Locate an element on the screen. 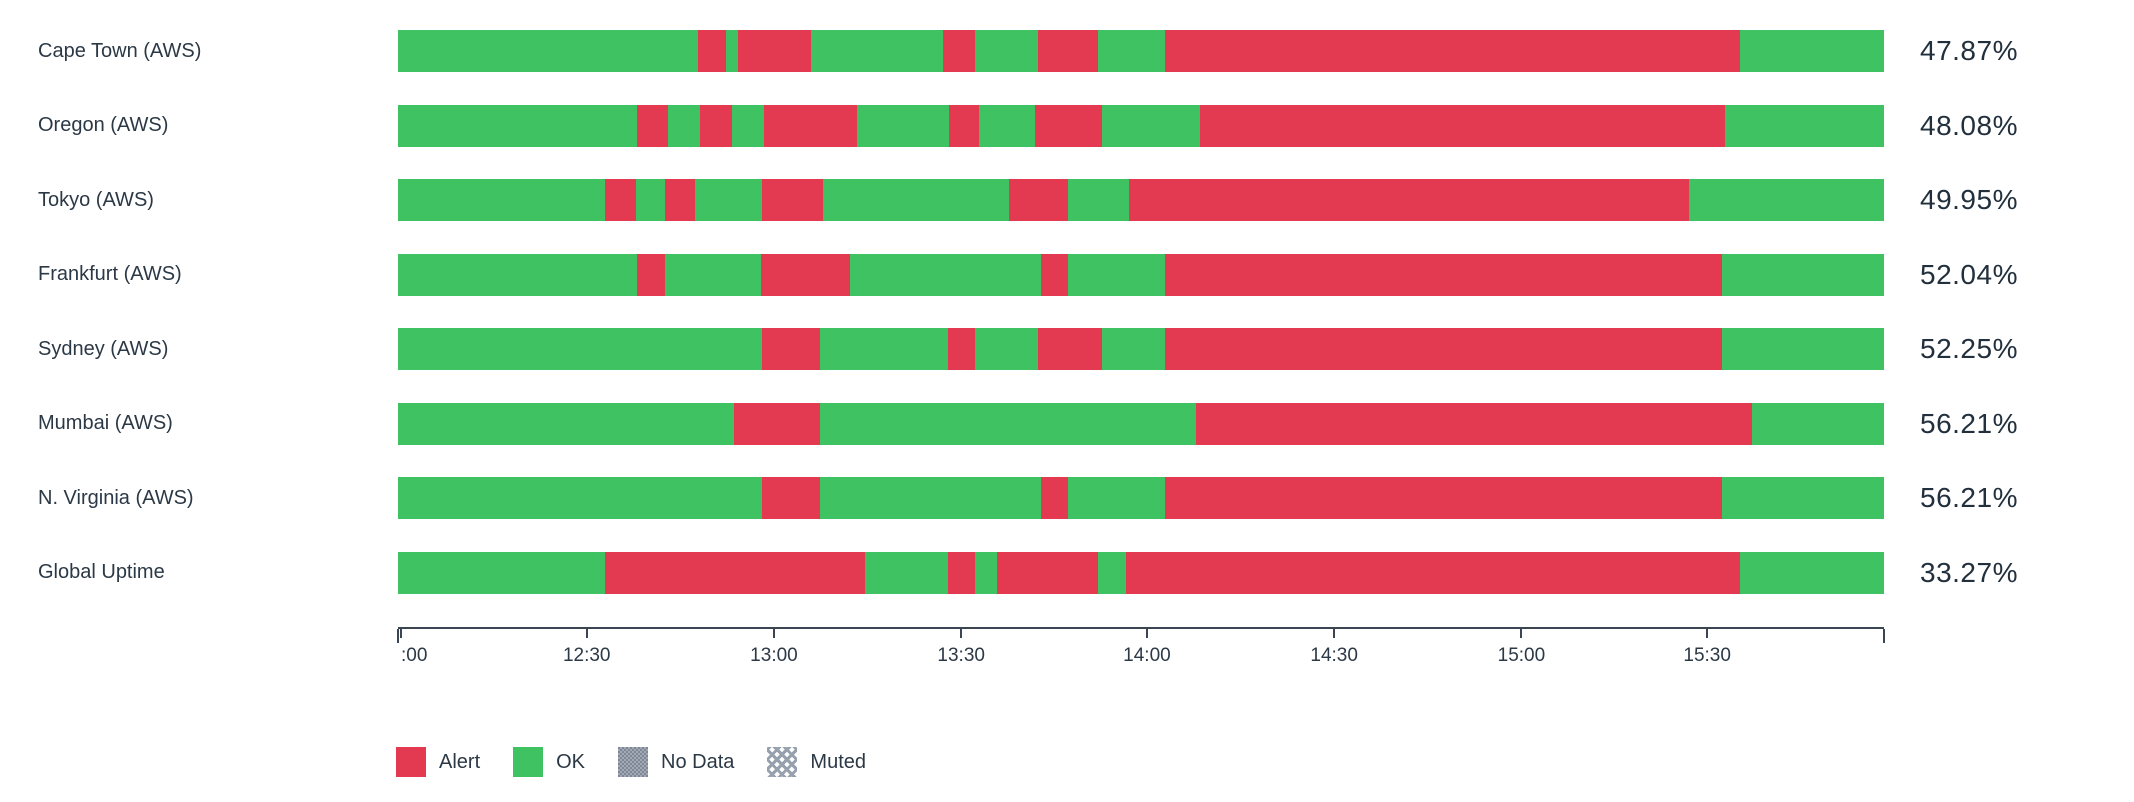  axis-edge-tick is located at coordinates (398, 636).